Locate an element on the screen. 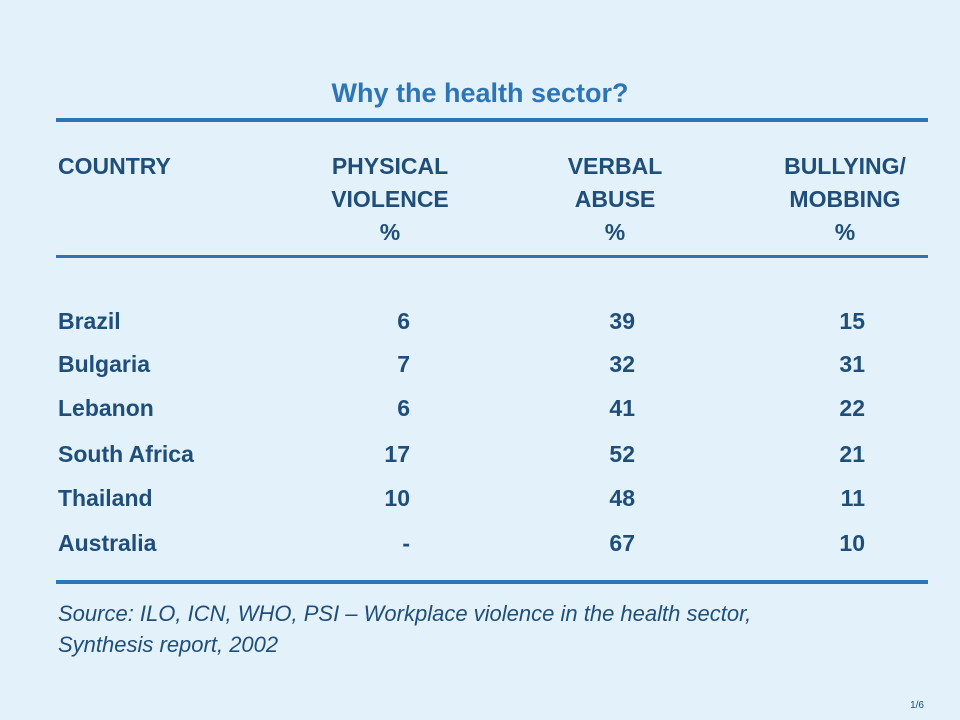 The height and width of the screenshot is (720, 960). top-divider is located at coordinates (492, 120).